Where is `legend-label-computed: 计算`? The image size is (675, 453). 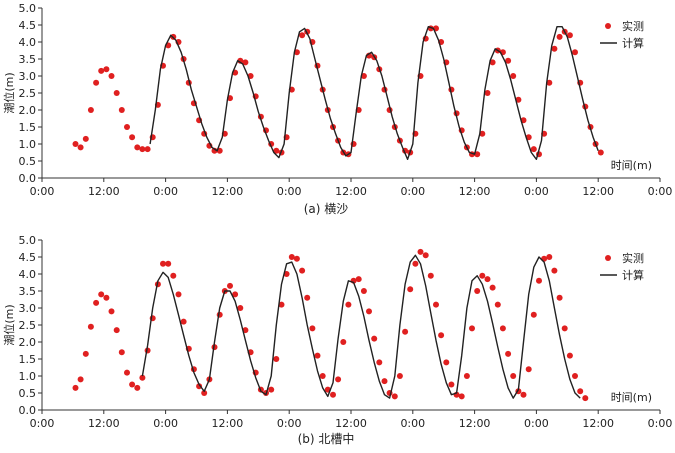 legend-label-computed: 计算 is located at coordinates (633, 275).